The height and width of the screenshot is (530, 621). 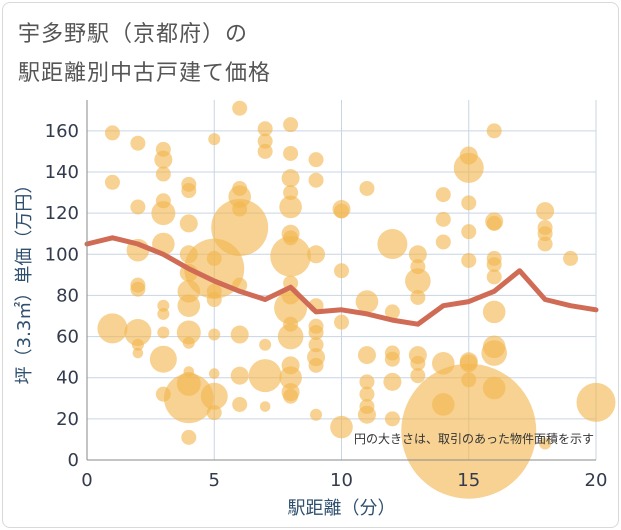 I want to click on x-tick-label-10: 10, so click(x=341, y=480).